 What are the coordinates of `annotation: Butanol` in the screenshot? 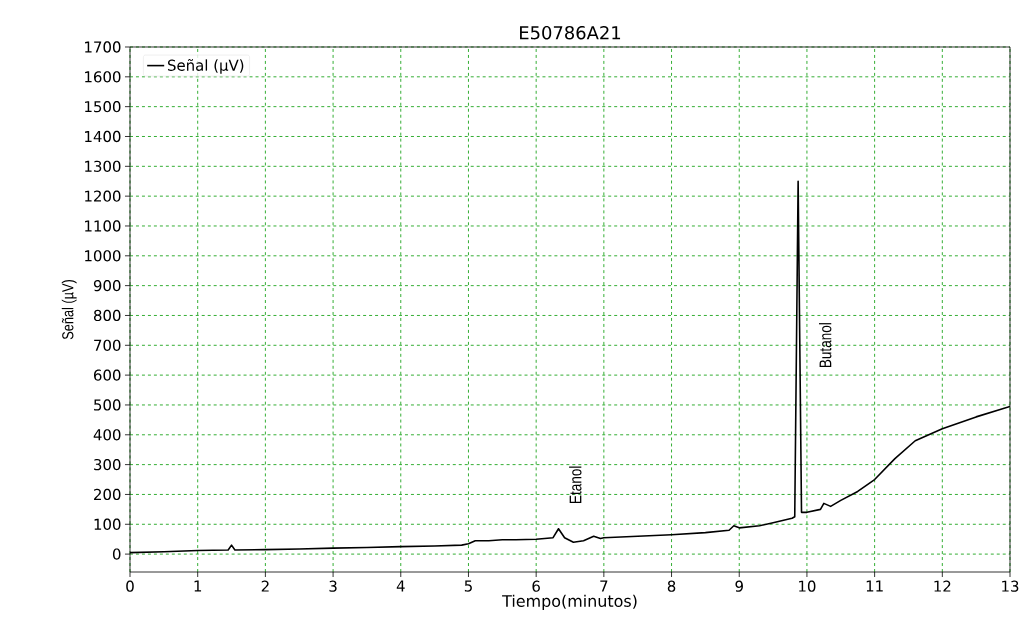 It's located at (825, 345).